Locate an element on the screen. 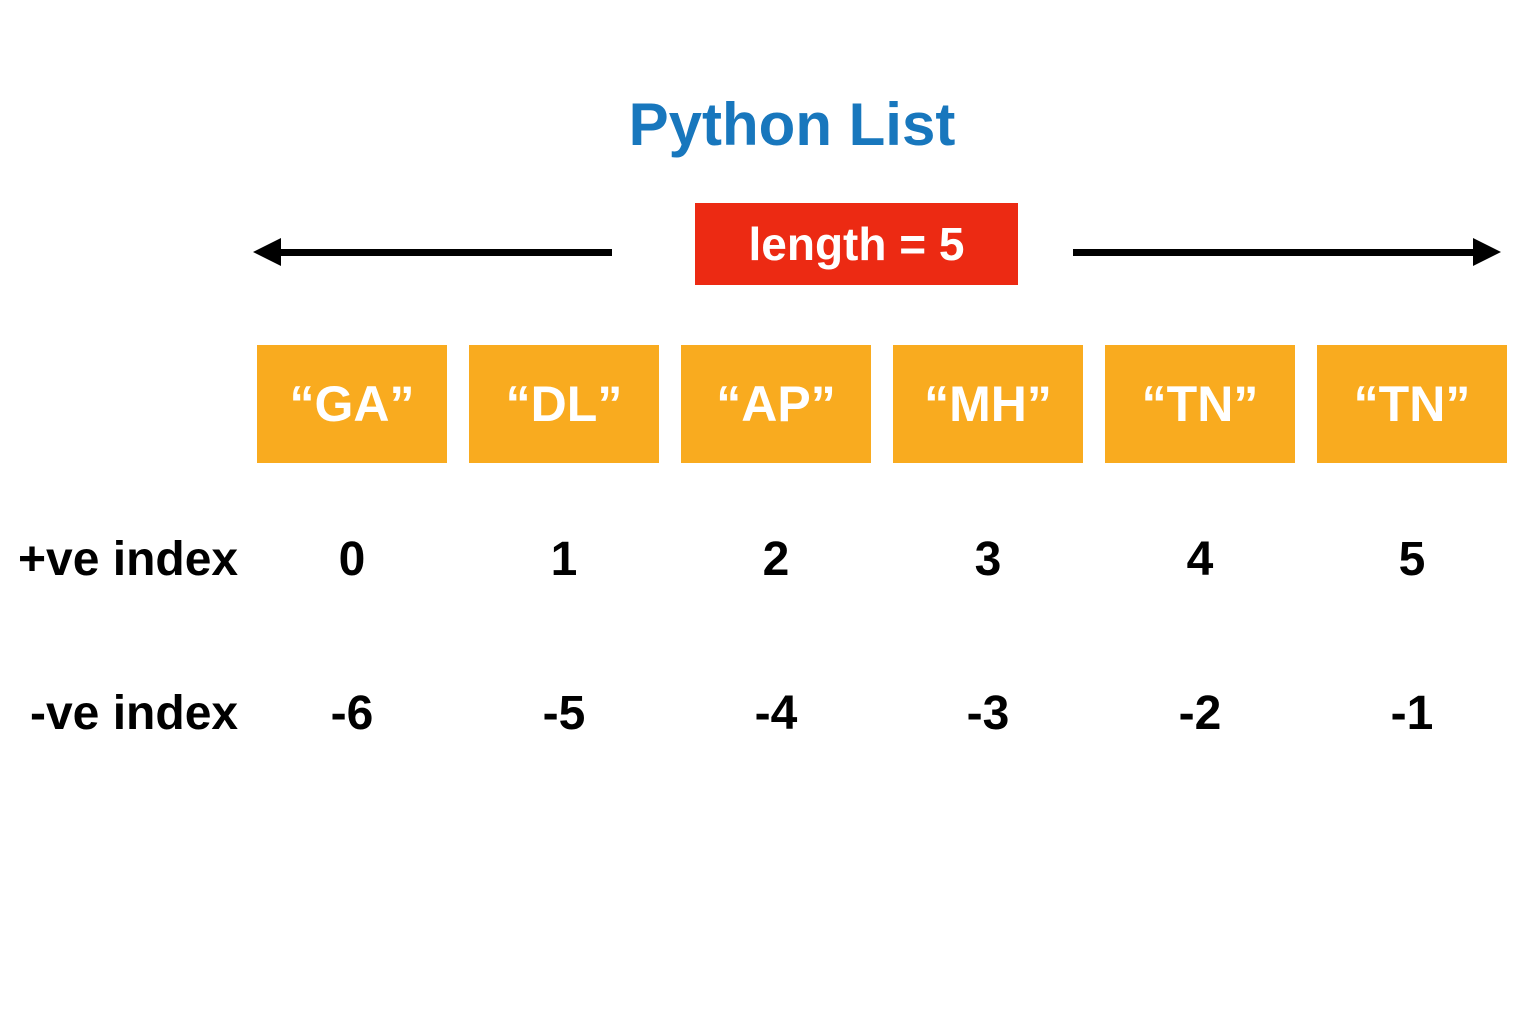  list-item-box: “DL” is located at coordinates (564, 404).